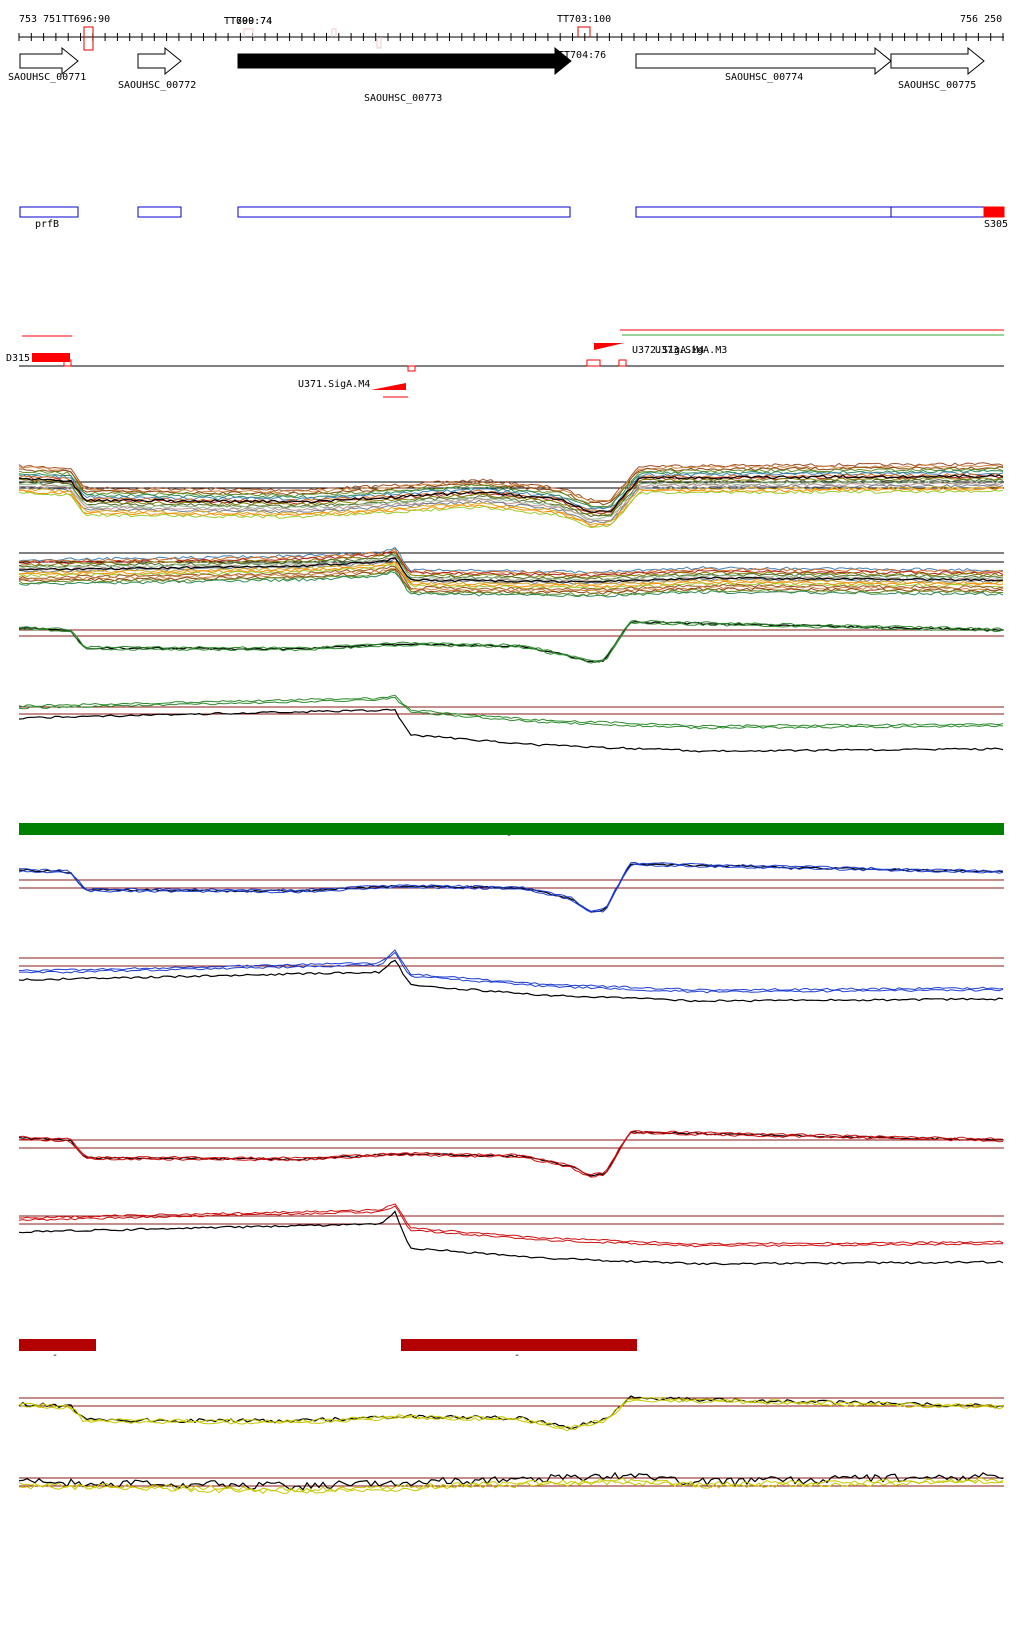 This screenshot has height=1640, width=1024. I want to click on gene-arrow-highlighted, so click(404, 61).